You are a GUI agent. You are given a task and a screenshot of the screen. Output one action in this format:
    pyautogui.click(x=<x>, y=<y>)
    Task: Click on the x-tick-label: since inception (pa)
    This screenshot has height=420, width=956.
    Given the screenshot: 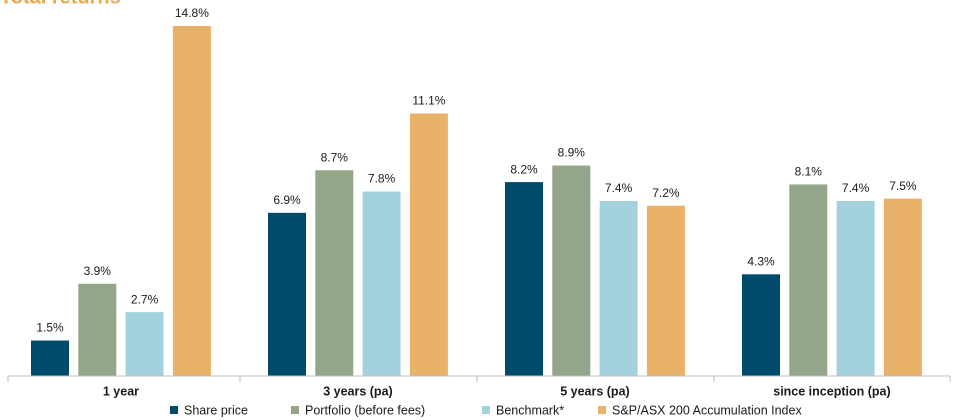 What is the action you would take?
    pyautogui.click(x=831, y=391)
    